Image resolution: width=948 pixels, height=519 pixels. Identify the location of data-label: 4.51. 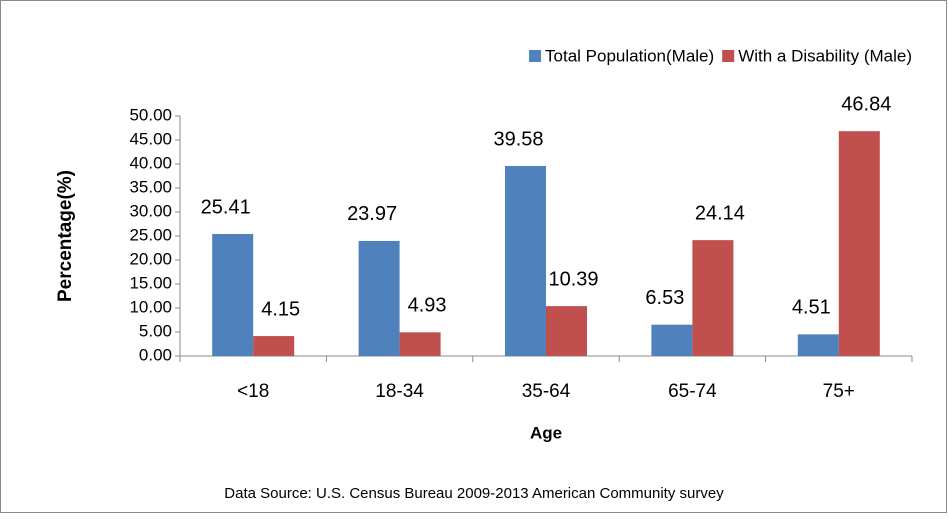
(811, 308).